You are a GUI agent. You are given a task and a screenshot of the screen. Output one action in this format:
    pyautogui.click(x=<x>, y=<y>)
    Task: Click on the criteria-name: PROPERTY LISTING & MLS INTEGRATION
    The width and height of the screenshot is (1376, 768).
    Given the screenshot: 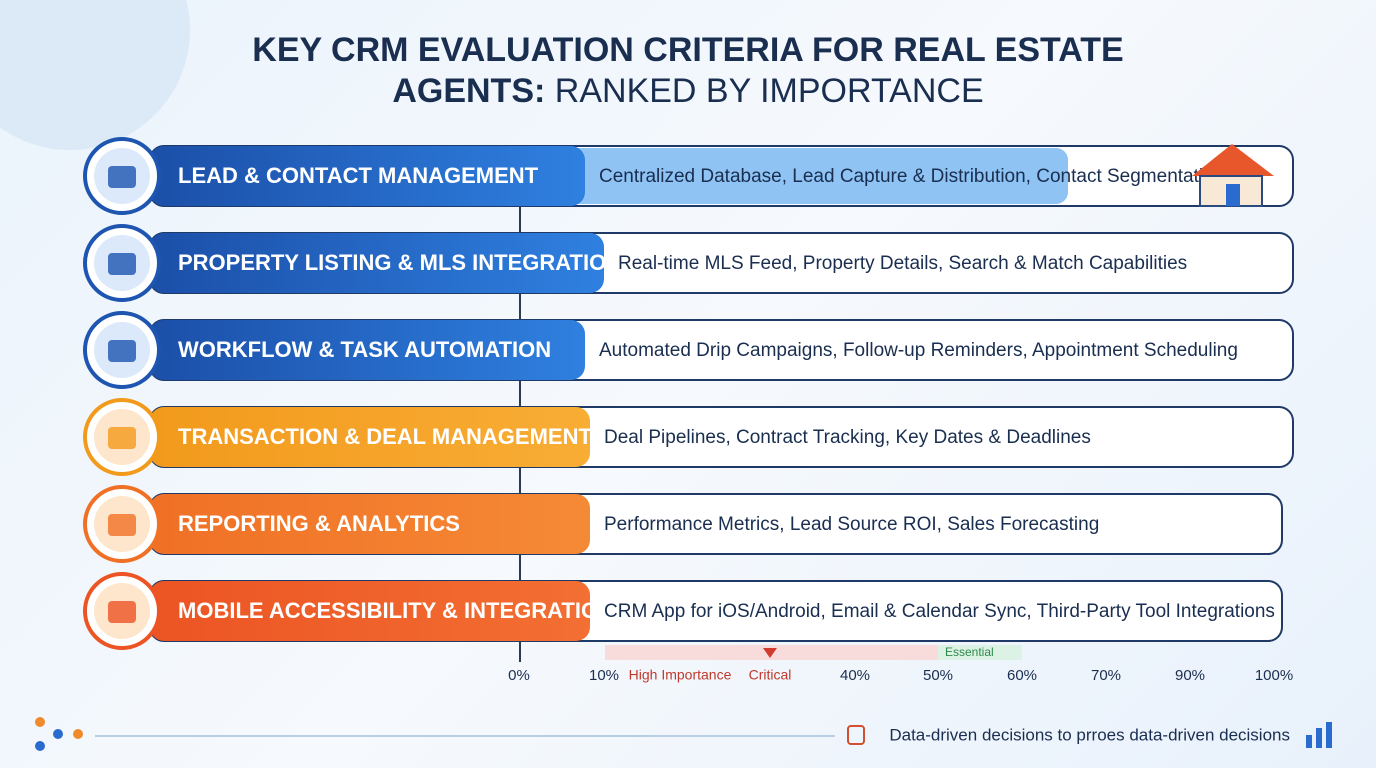 What is the action you would take?
    pyautogui.click(x=400, y=262)
    